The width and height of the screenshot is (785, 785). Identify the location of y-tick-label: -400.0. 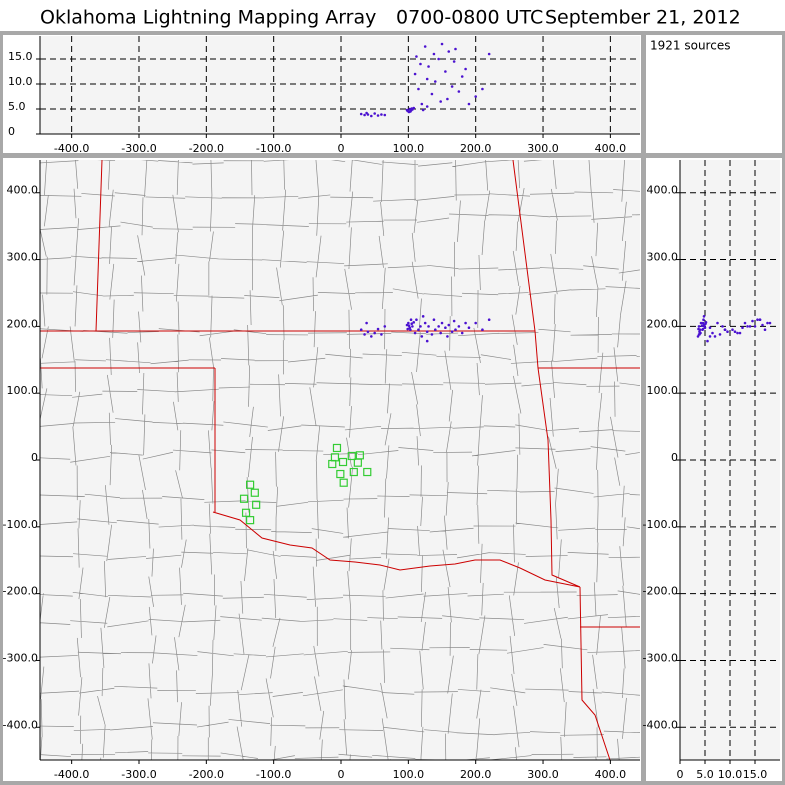
(660, 724).